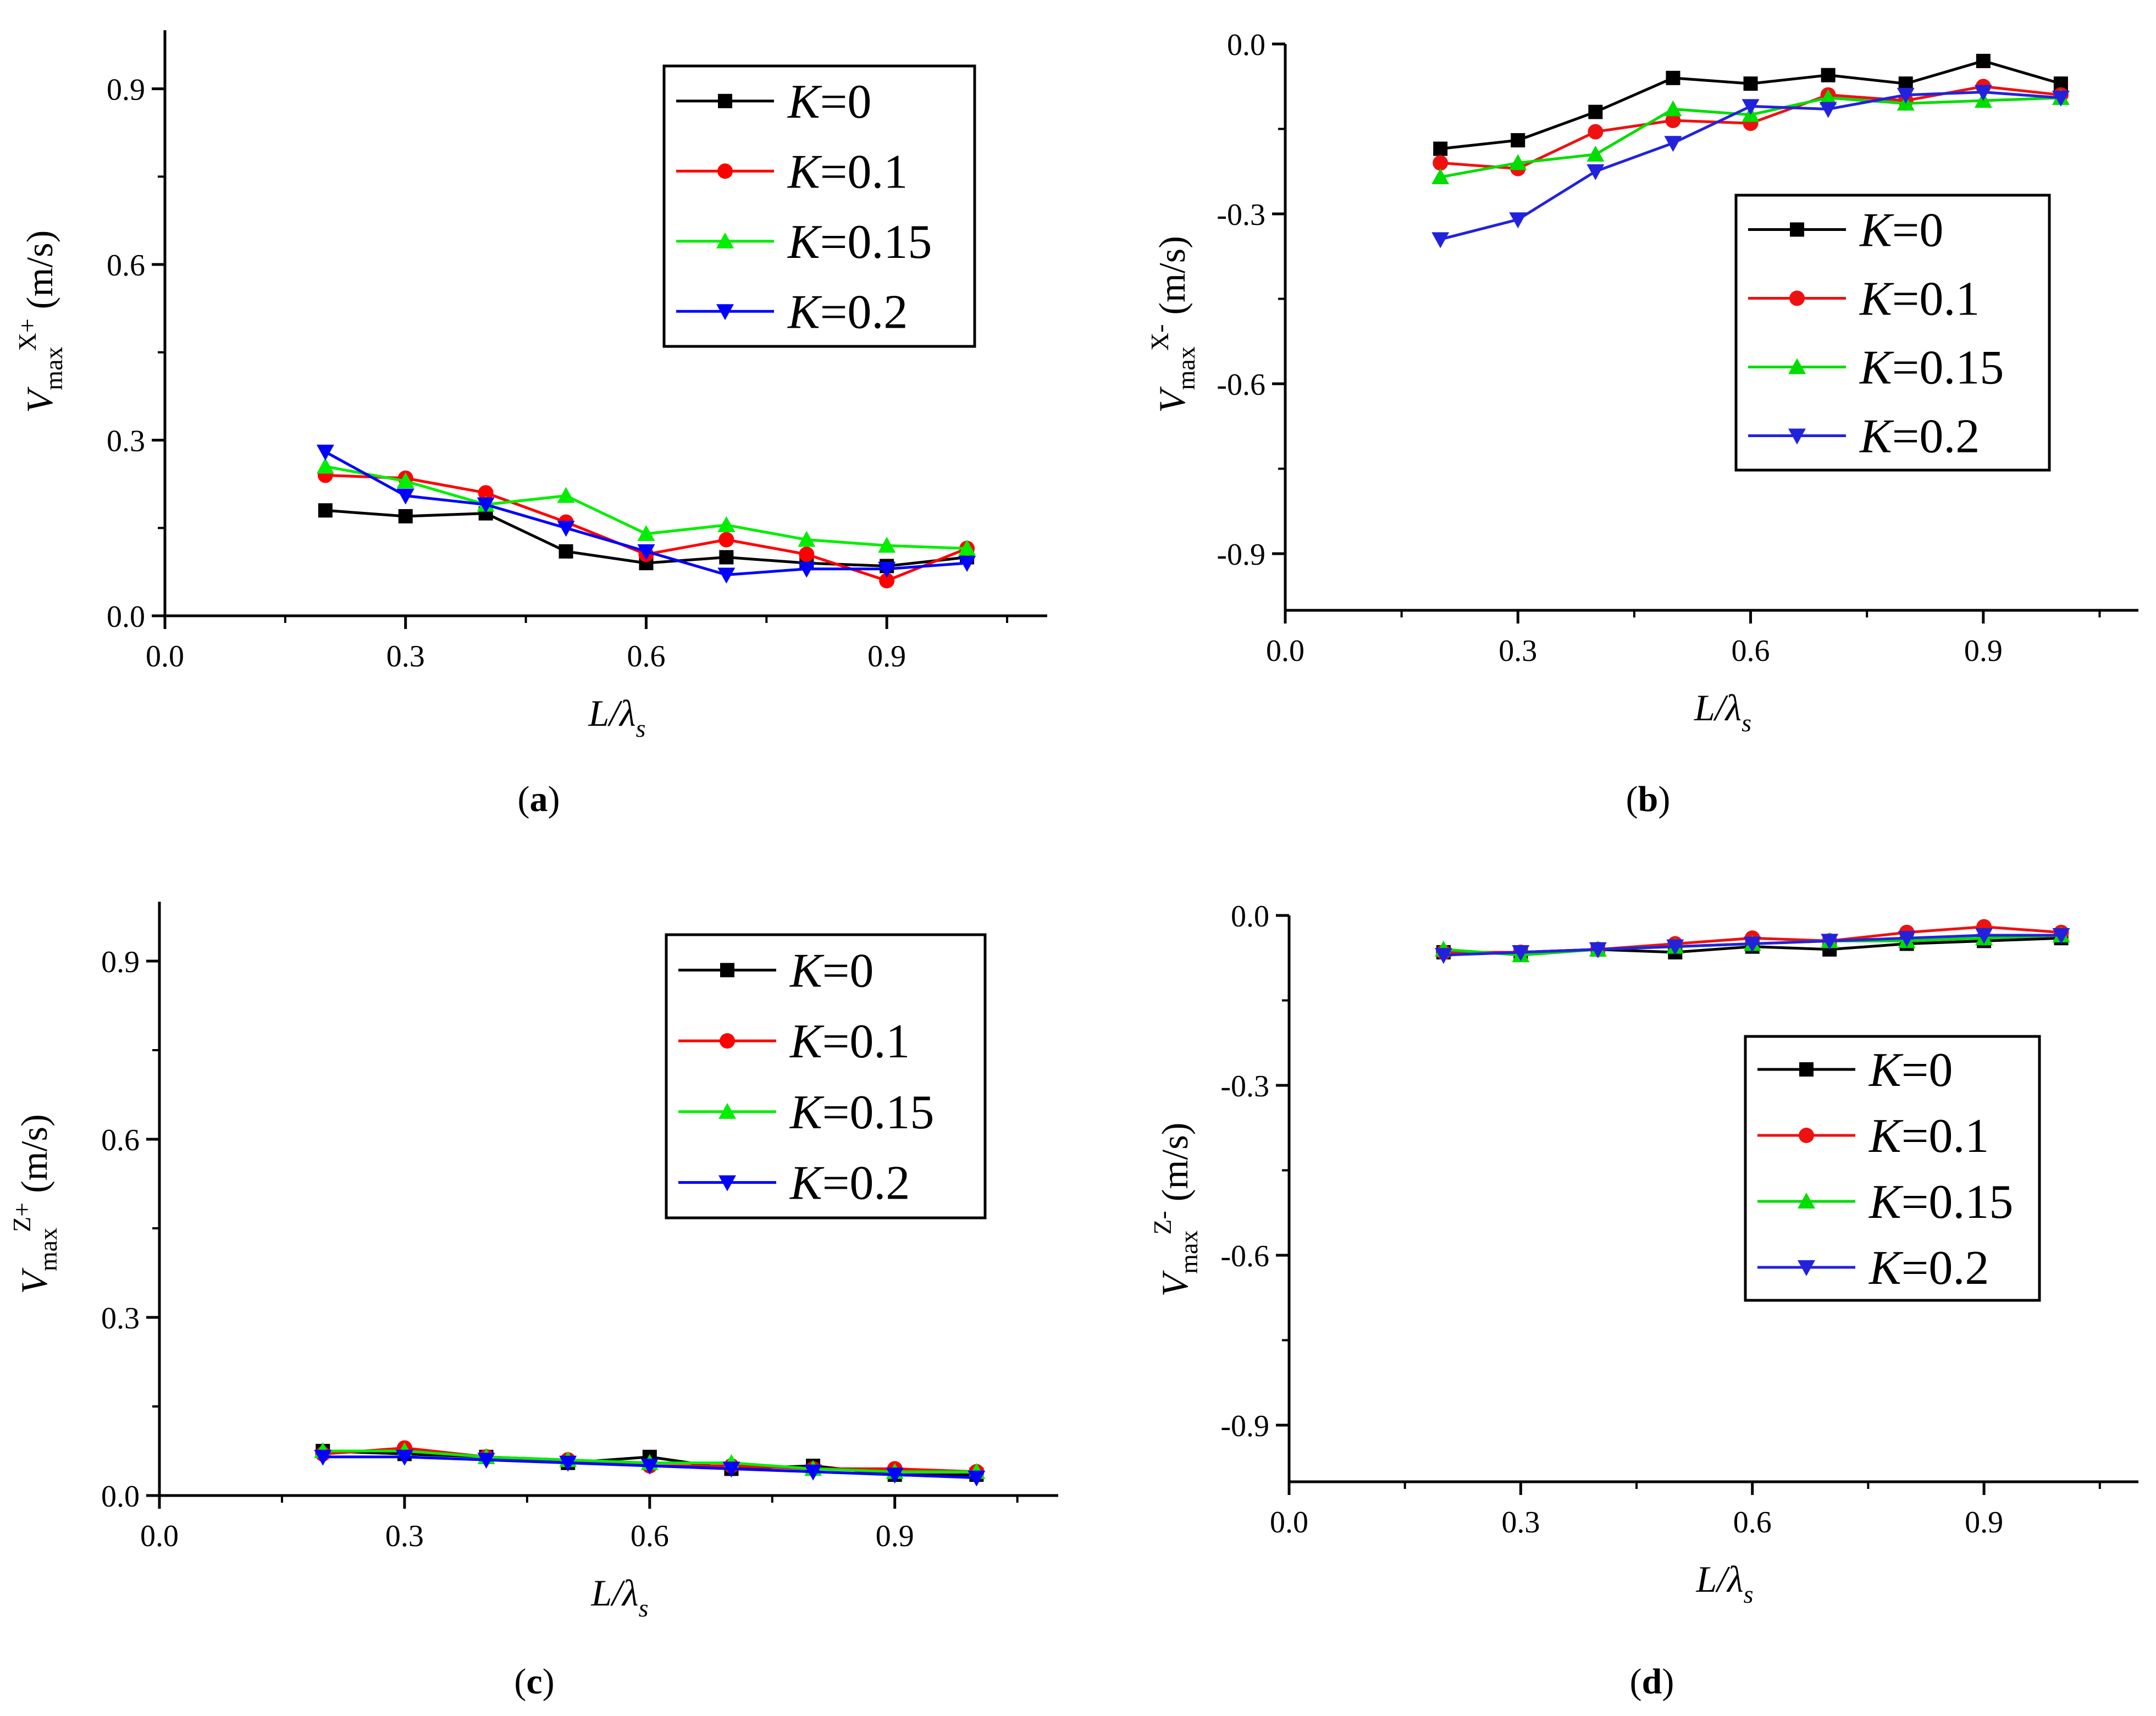 Image resolution: width=2156 pixels, height=1716 pixels. Describe the element at coordinates (1244, 1256) in the screenshot. I see `y-tick-label: -0.6` at that location.